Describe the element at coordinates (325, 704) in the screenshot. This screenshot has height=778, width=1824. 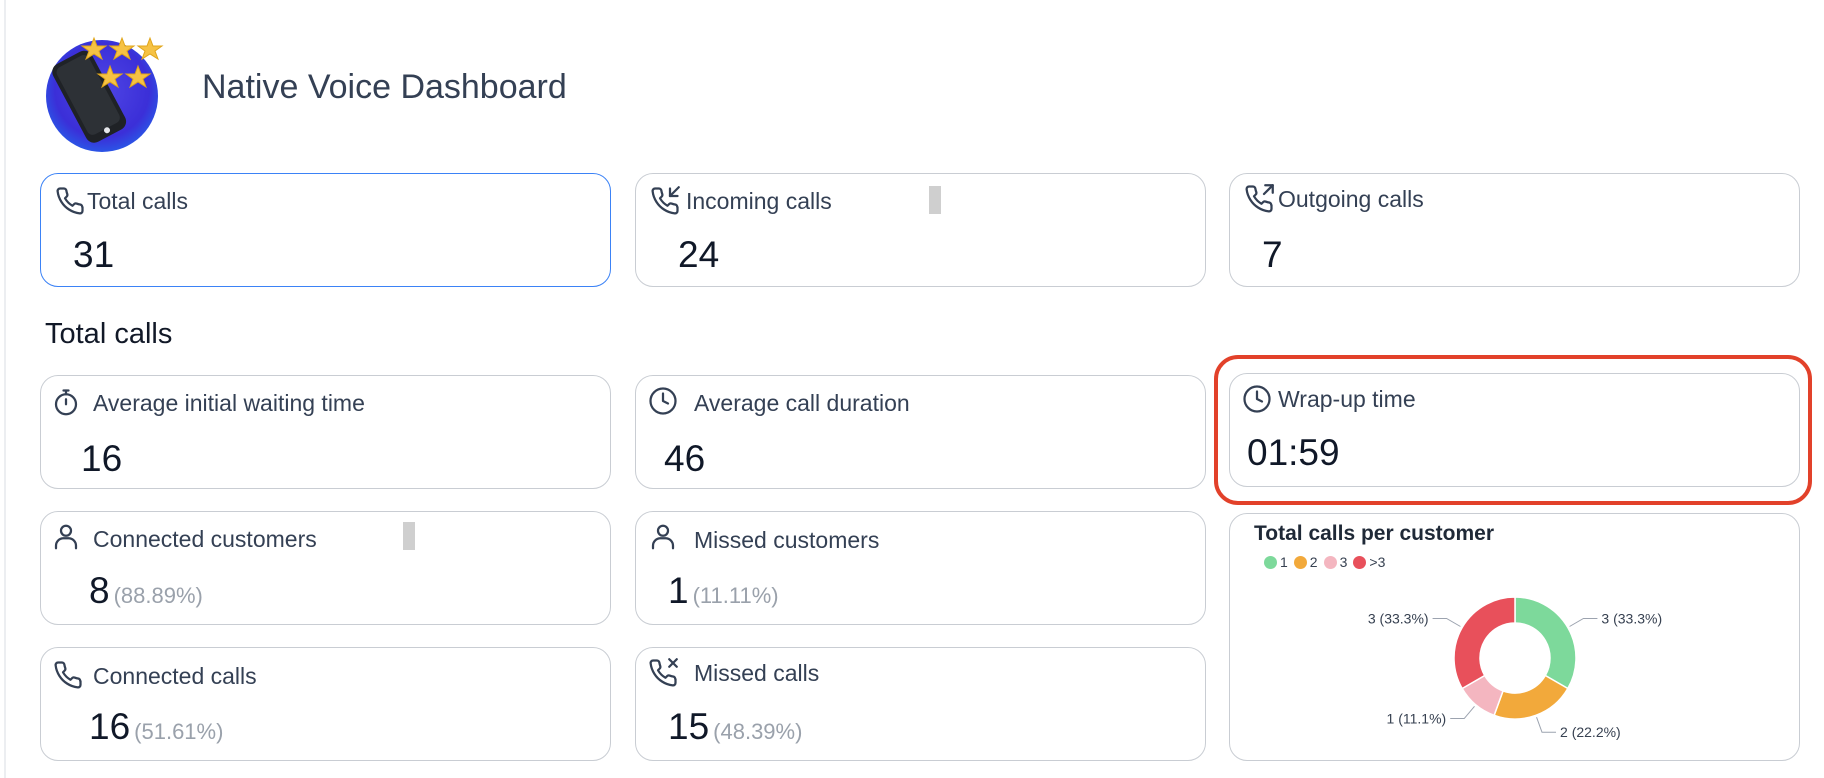
I see `connected-calls-card: Connected calls 16 (51.61%)` at that location.